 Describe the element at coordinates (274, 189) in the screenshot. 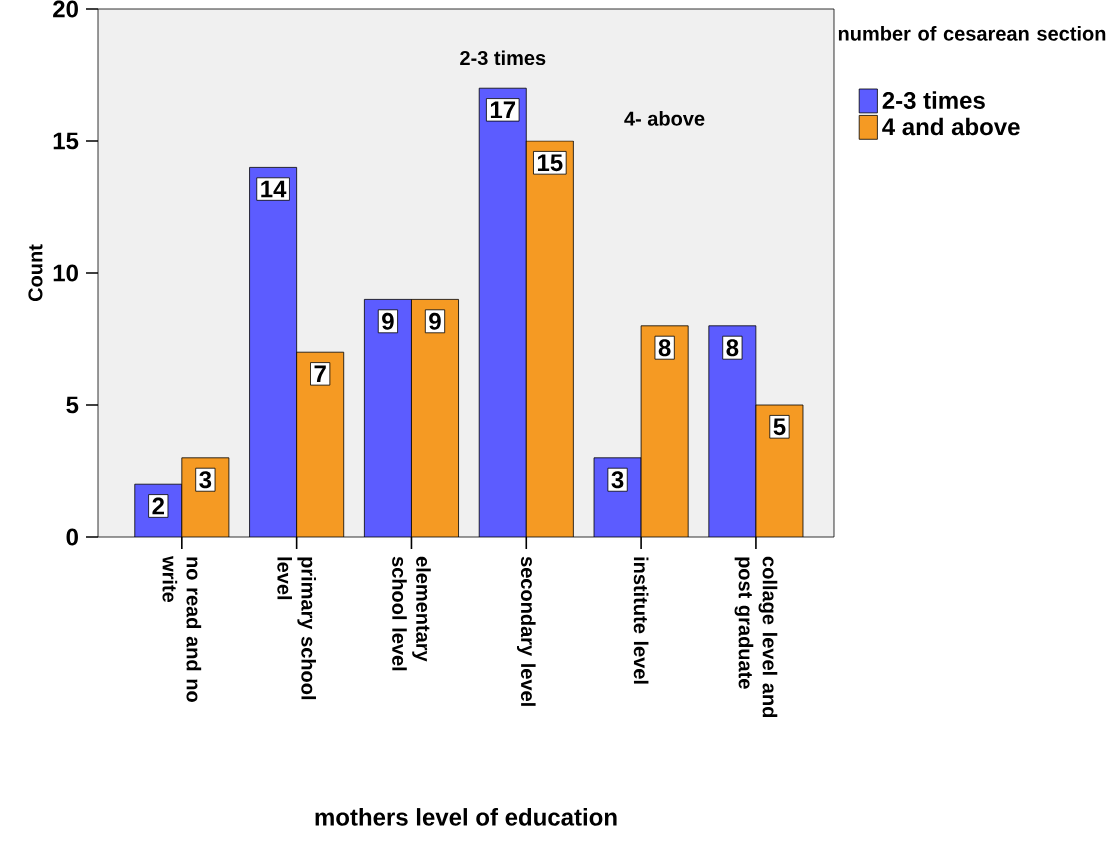

I see `data-label: 14` at that location.